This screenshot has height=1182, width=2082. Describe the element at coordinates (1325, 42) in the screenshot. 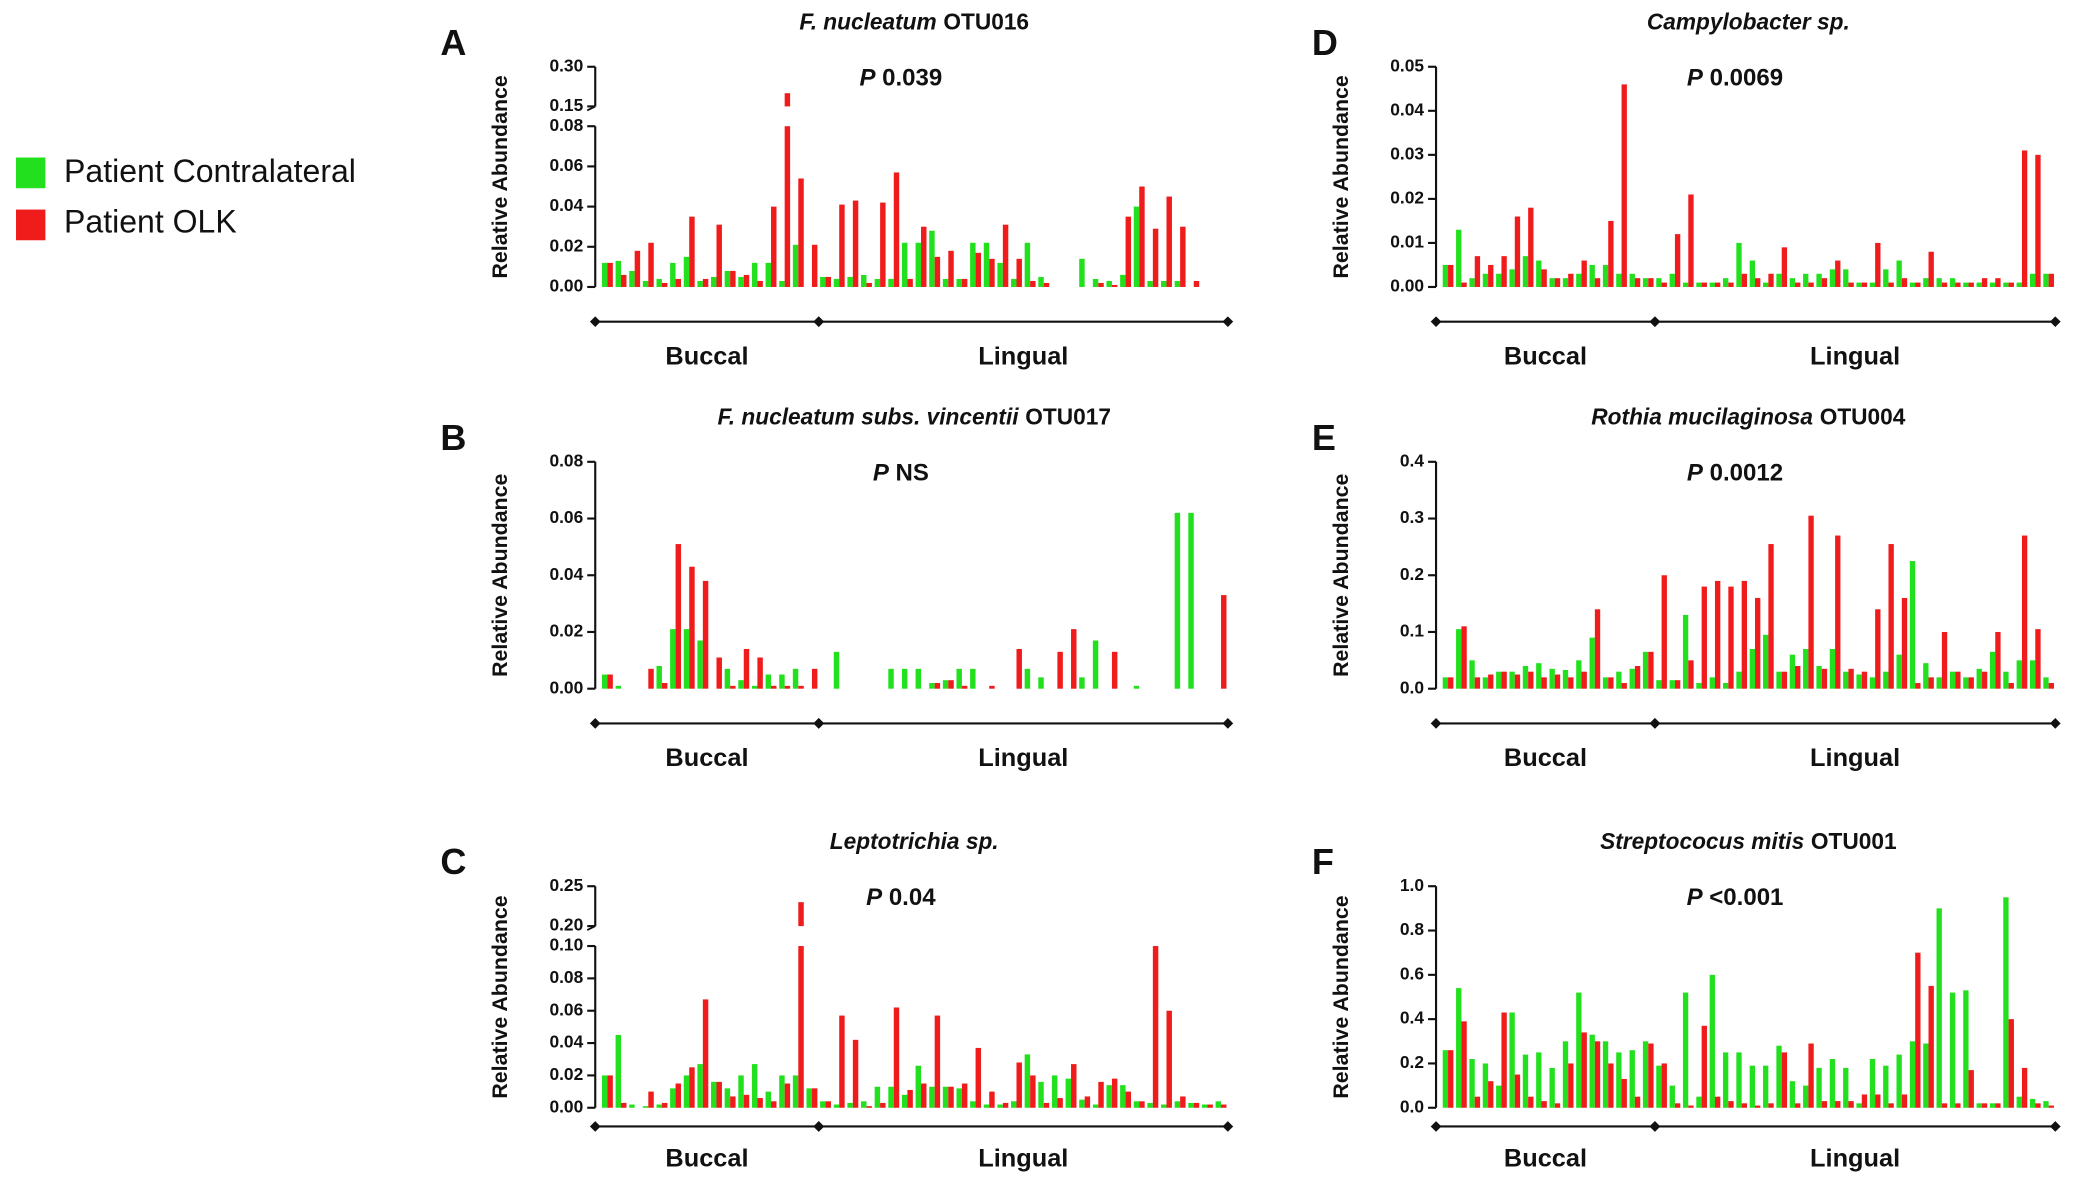

I see `panel-letter: D` at that location.